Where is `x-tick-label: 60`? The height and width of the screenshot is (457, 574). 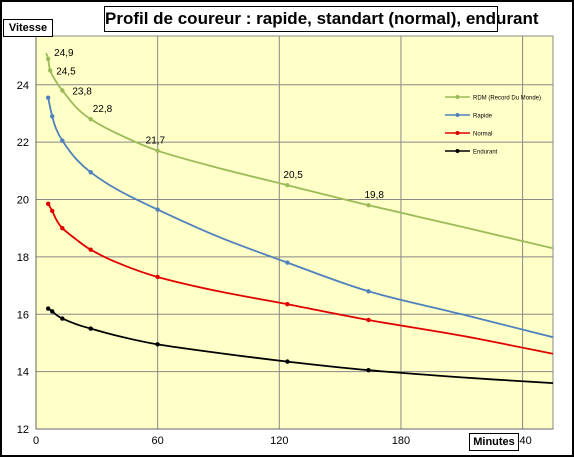
x-tick-label: 60 is located at coordinates (158, 441).